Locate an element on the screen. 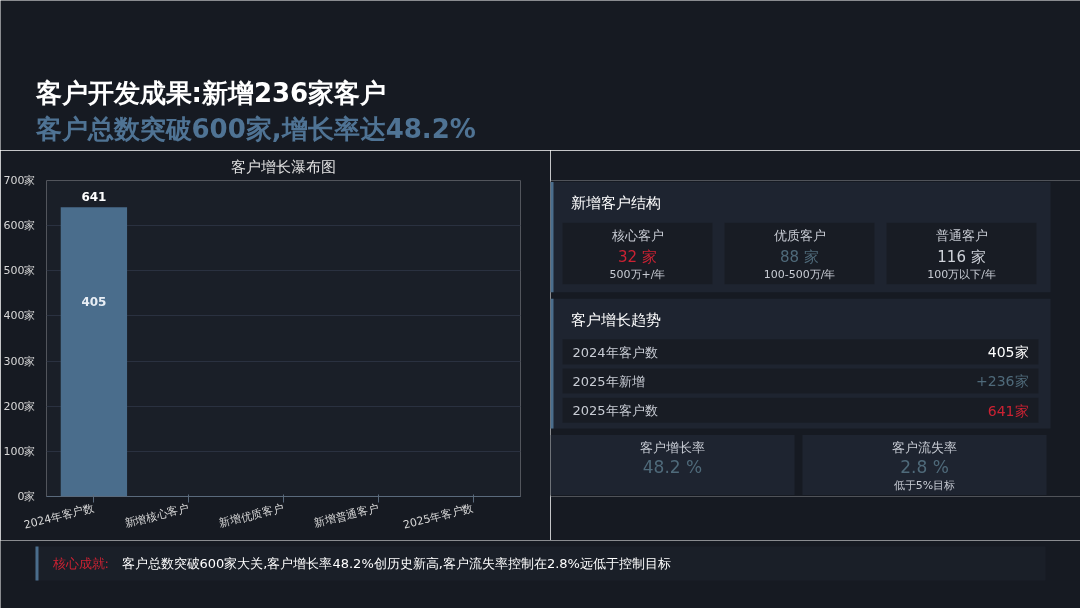  y-tick-label: 300家 is located at coordinates (19, 361).